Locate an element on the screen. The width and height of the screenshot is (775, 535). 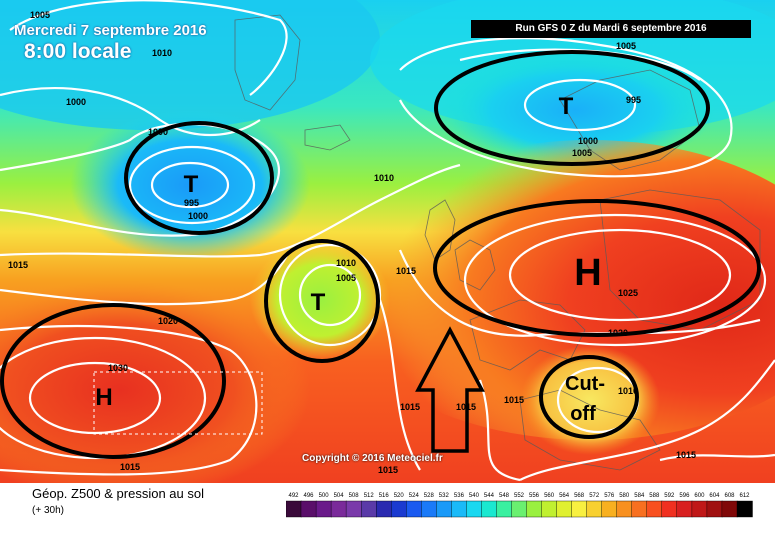
scale-tick-588: 588 is located at coordinates (654, 496).